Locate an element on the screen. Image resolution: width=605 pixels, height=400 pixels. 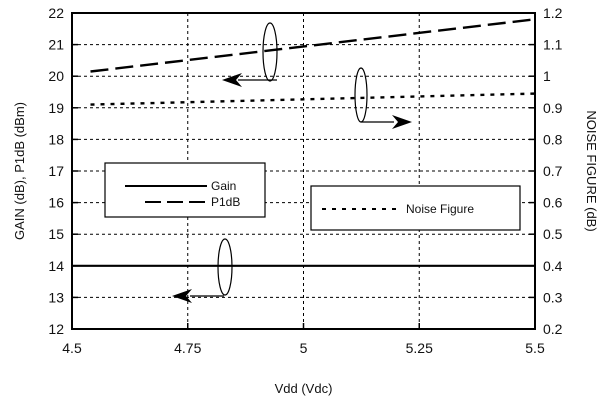
y-right-tick-label: 0.4 is located at coordinates (553, 266).